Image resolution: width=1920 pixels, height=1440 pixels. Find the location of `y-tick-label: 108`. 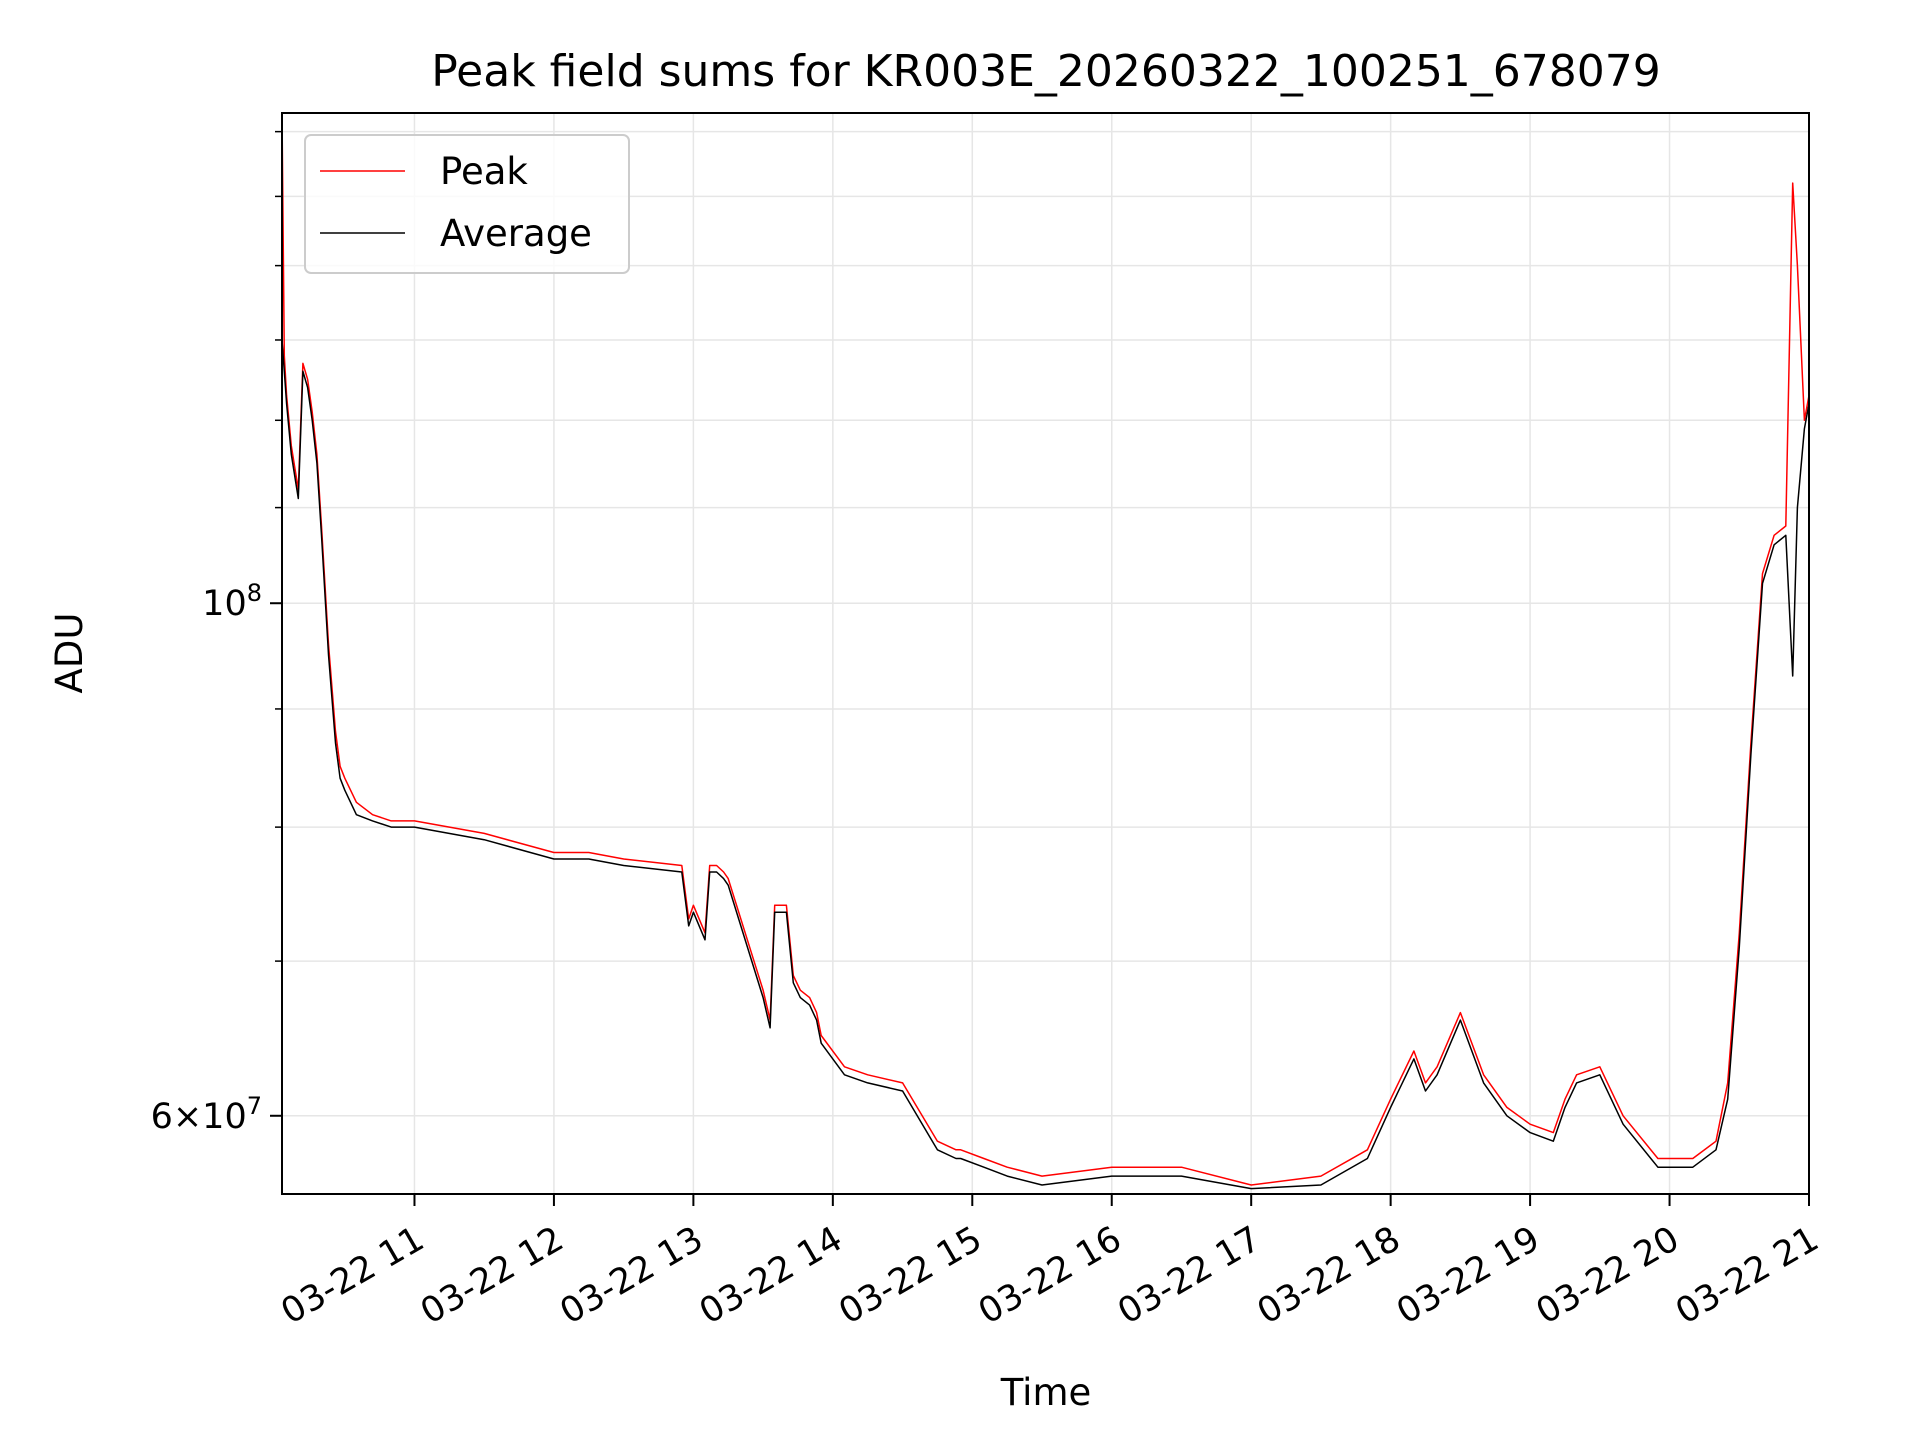

y-tick-label: 108 is located at coordinates (232, 601).